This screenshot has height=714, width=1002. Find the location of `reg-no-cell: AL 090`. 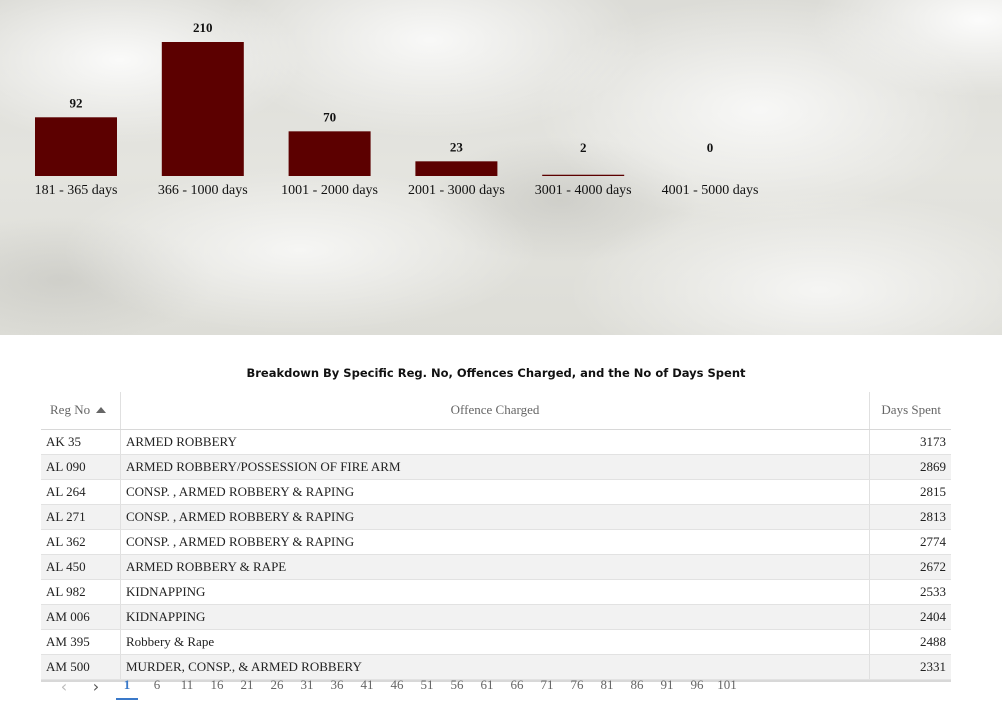

reg-no-cell: AL 090 is located at coordinates (81, 467).